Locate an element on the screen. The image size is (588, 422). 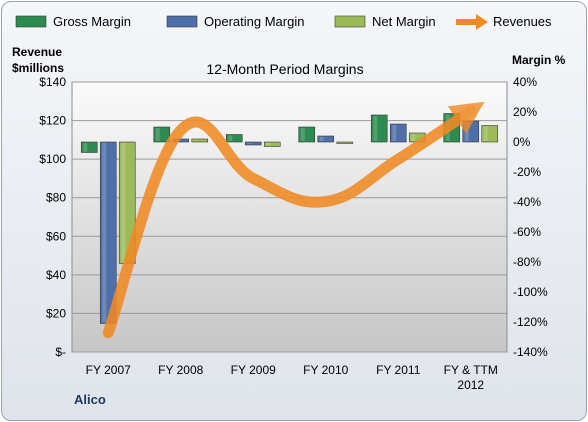
category-label: 2012 is located at coordinates (470, 385).